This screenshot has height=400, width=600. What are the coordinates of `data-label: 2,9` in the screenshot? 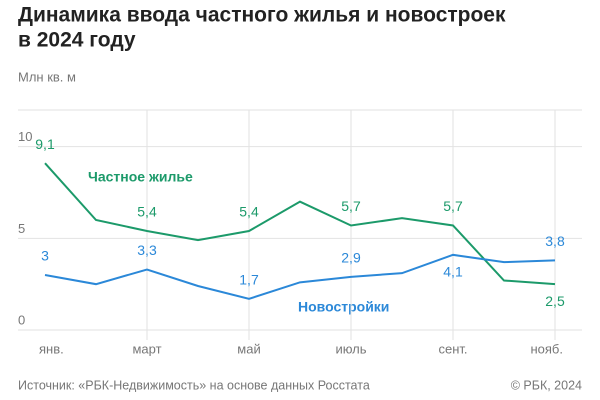 It's located at (351, 258).